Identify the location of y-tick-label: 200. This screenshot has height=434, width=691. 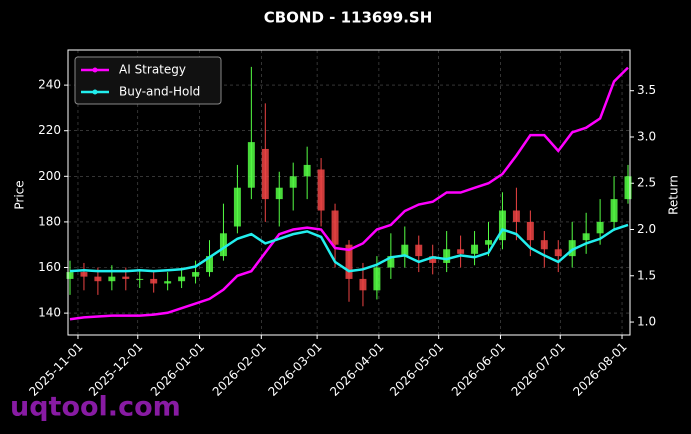
(49, 176).